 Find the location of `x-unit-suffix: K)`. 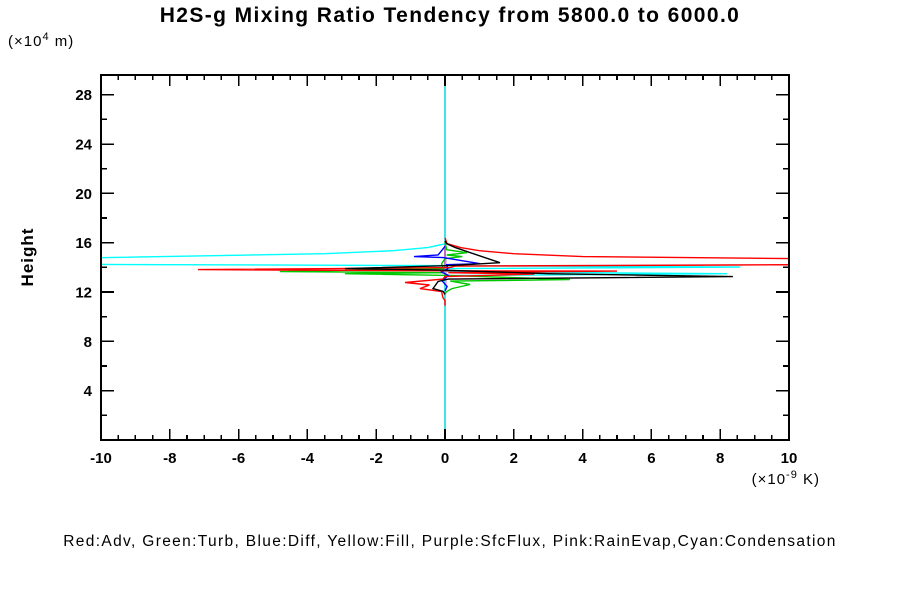

x-unit-suffix: K) is located at coordinates (808, 479).